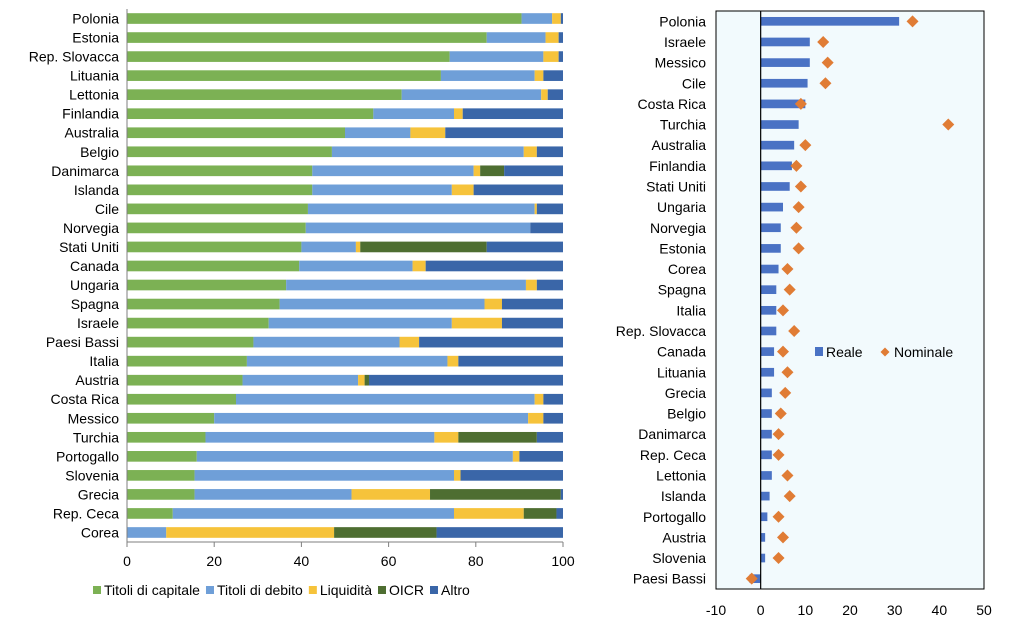 The height and width of the screenshot is (637, 1024). Describe the element at coordinates (260, 590) in the screenshot. I see `legend-label: Titoli di debito` at that location.